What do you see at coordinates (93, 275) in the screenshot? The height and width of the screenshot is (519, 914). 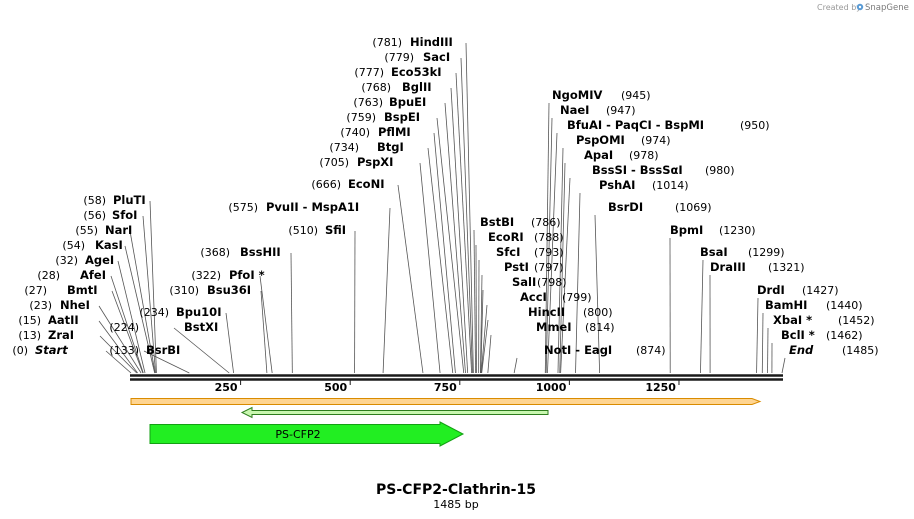 I see `site-name-label: AfeI` at bounding box center [93, 275].